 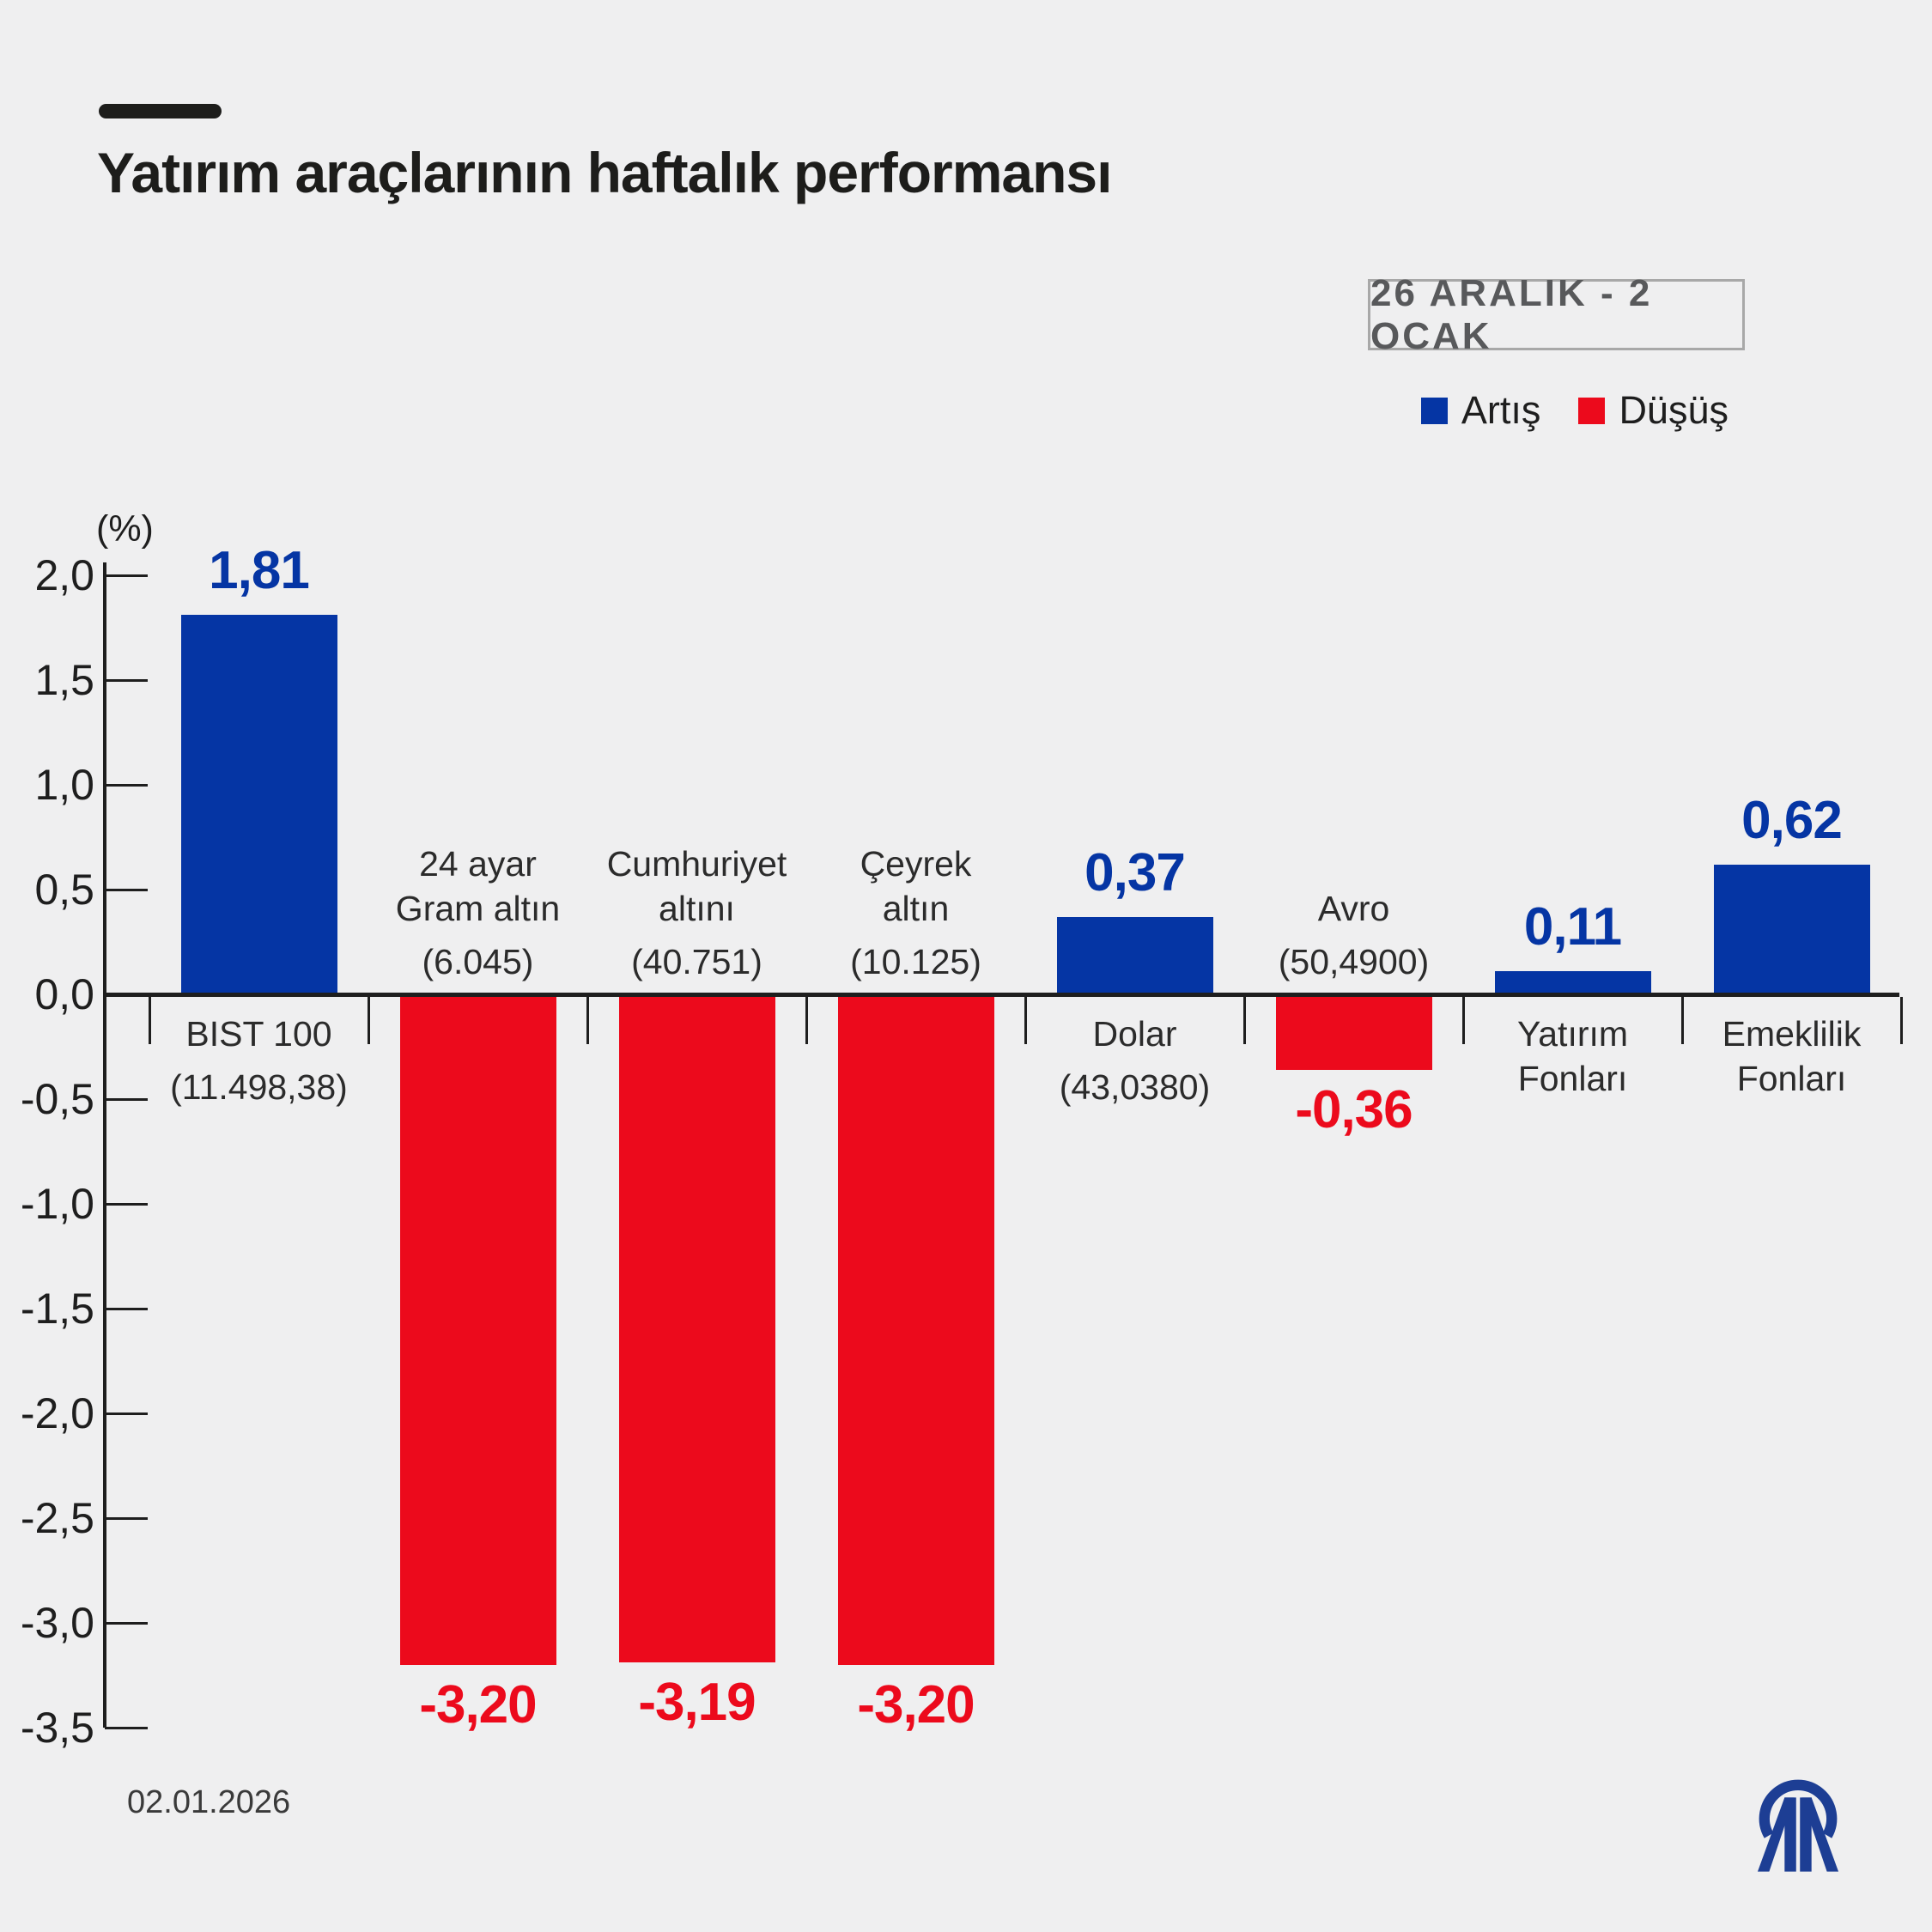 I want to click on y-axis-tick-label: -2,5, so click(x=57, y=1518).